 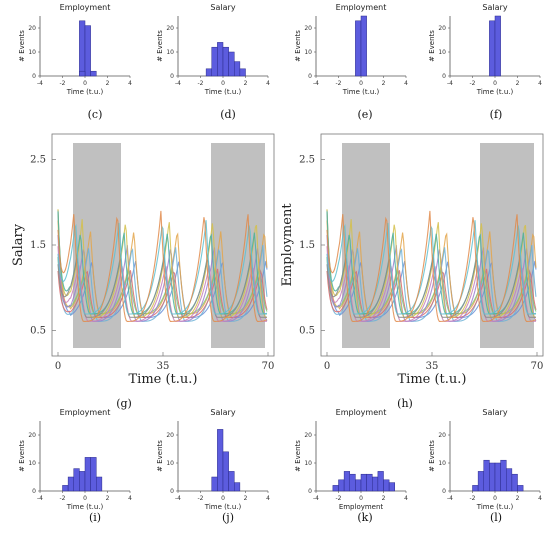 What do you see at coordinates (268, 366) in the screenshot?
I see `x-tick-label: 70` at bounding box center [268, 366].